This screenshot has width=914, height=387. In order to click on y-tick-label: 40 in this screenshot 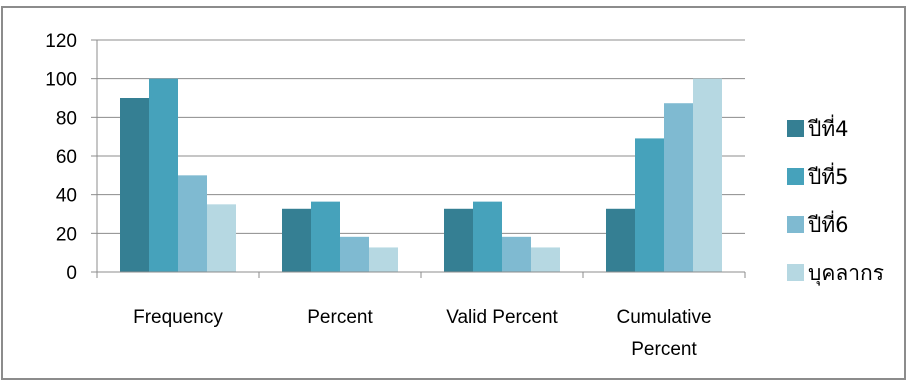, I will do `click(66, 196)`.